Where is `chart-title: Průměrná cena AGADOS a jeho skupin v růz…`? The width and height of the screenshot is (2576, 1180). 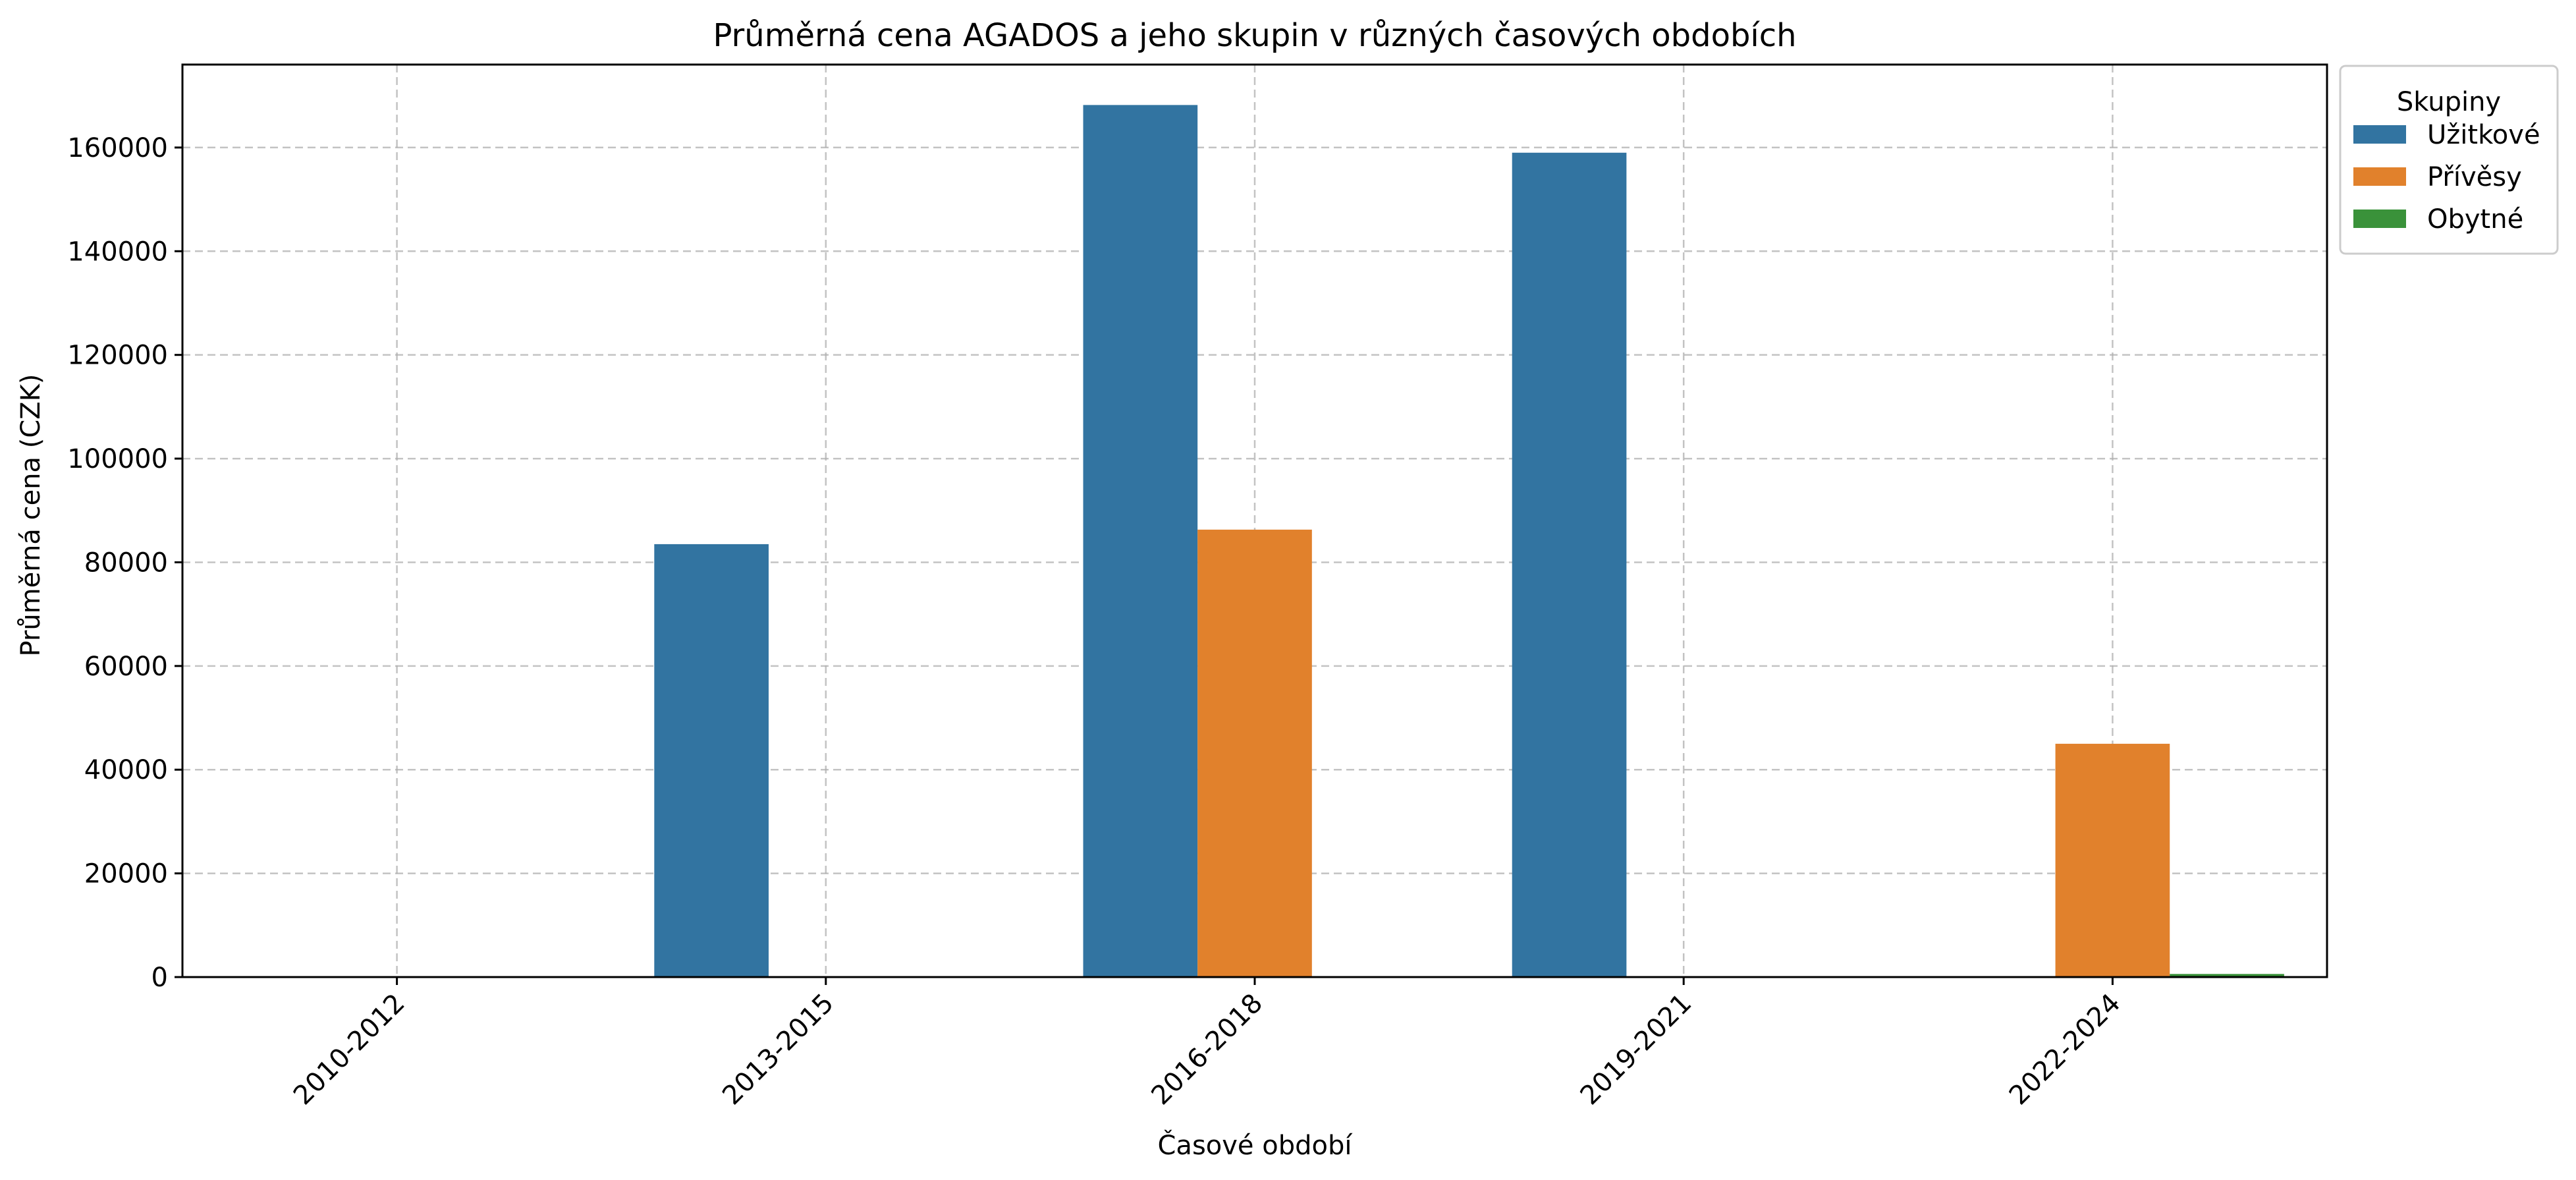 chart-title: Průměrná cena AGADOS a jeho skupin v růz… is located at coordinates (1254, 35).